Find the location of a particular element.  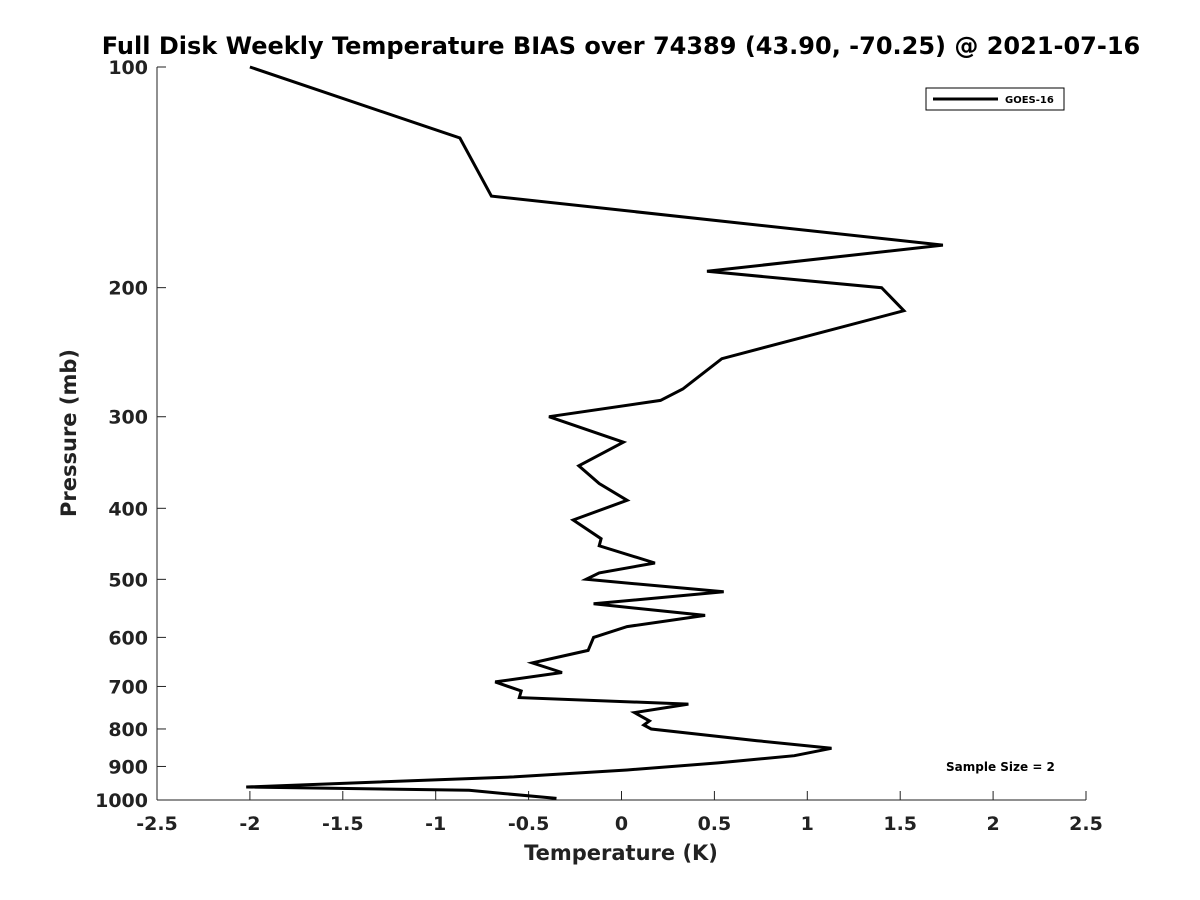

x-tick-label: 1 is located at coordinates (807, 824).